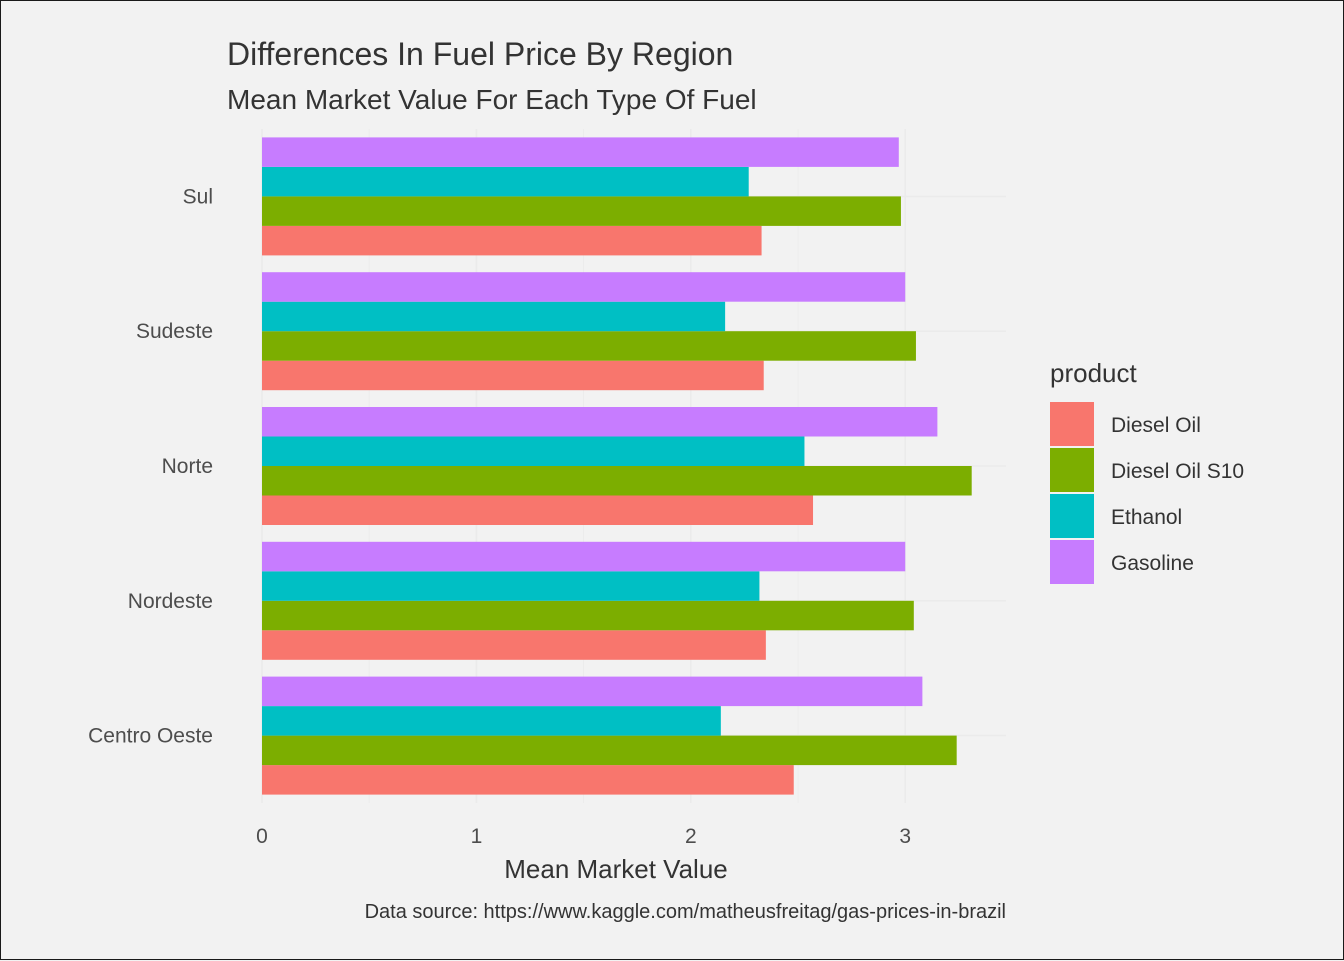 This screenshot has height=961, width=1344. Describe the element at coordinates (581, 211) in the screenshot. I see `bar-diesel-oil-s10-sul` at that location.